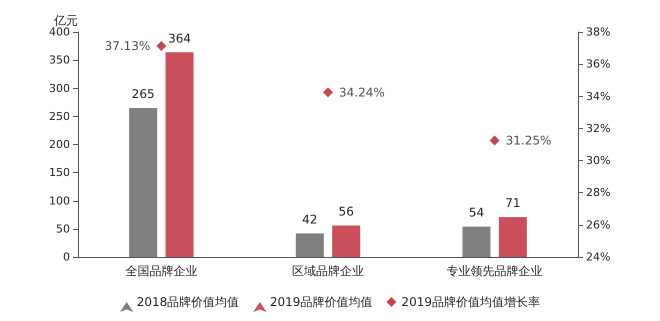 Image resolution: width=660 pixels, height=321 pixels. Describe the element at coordinates (59, 88) in the screenshot. I see `y-tick-label: 300` at that location.